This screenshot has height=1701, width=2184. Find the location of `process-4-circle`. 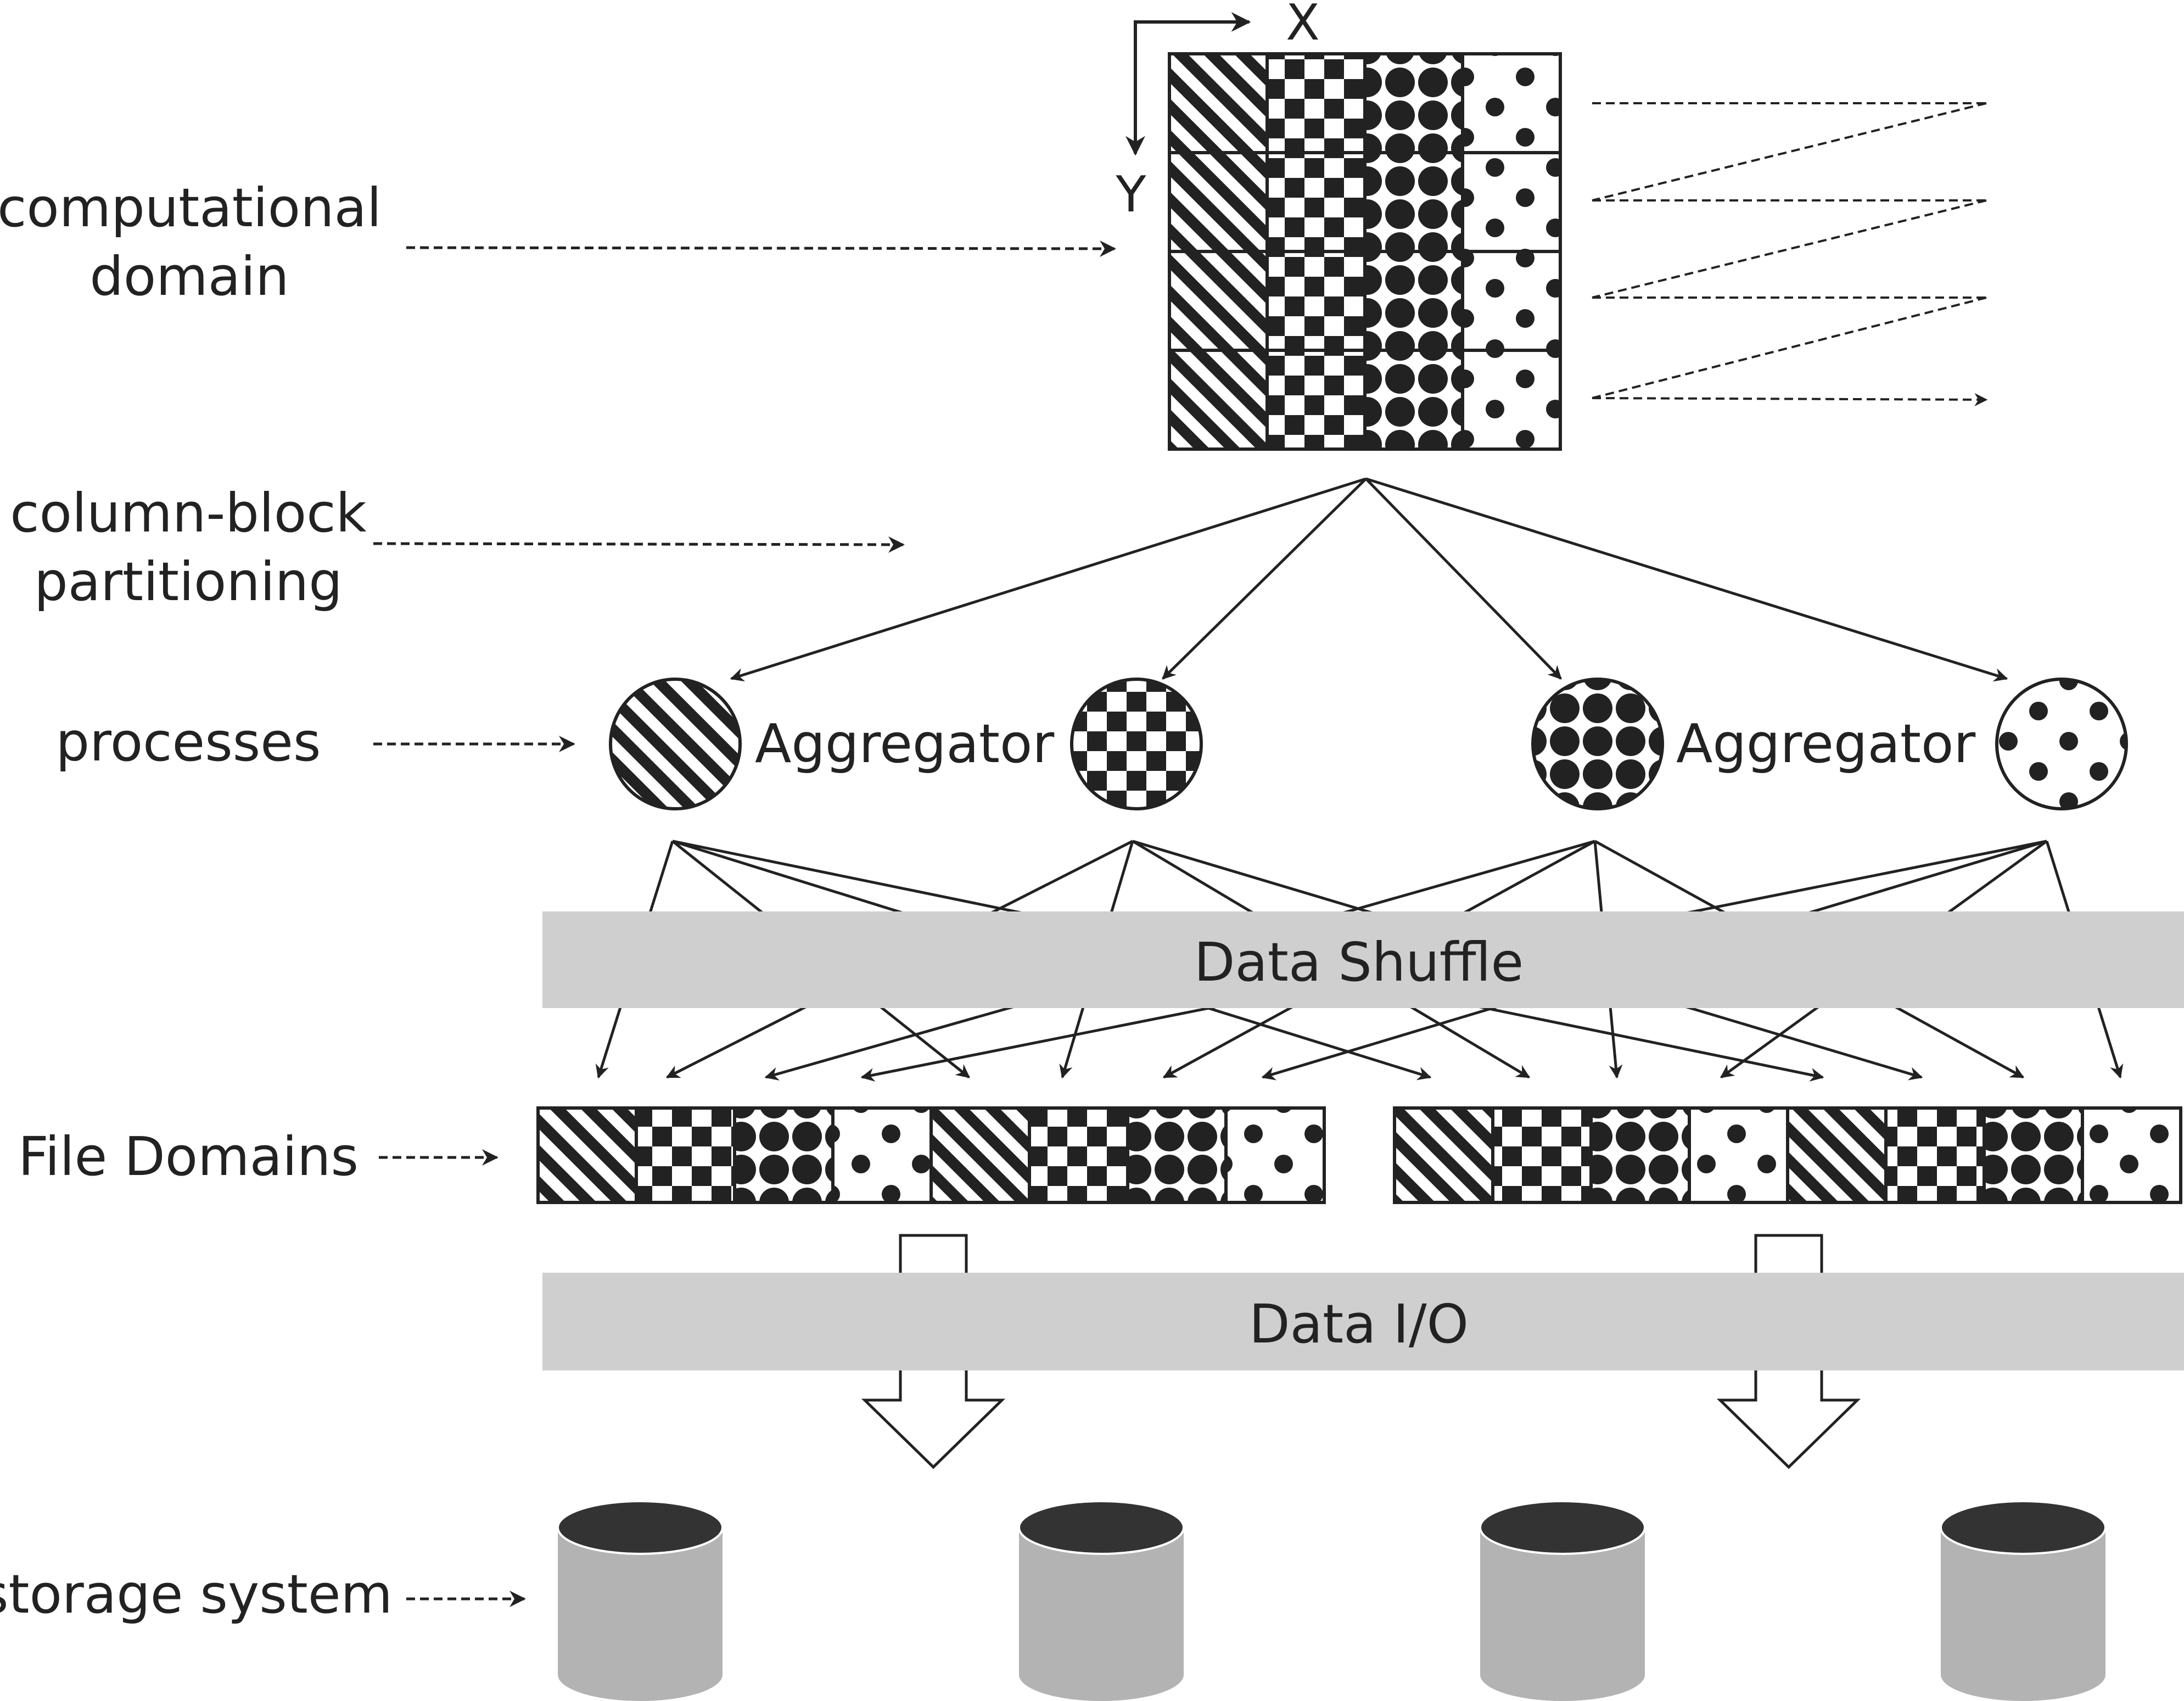

process-4-circle is located at coordinates (2061, 744).